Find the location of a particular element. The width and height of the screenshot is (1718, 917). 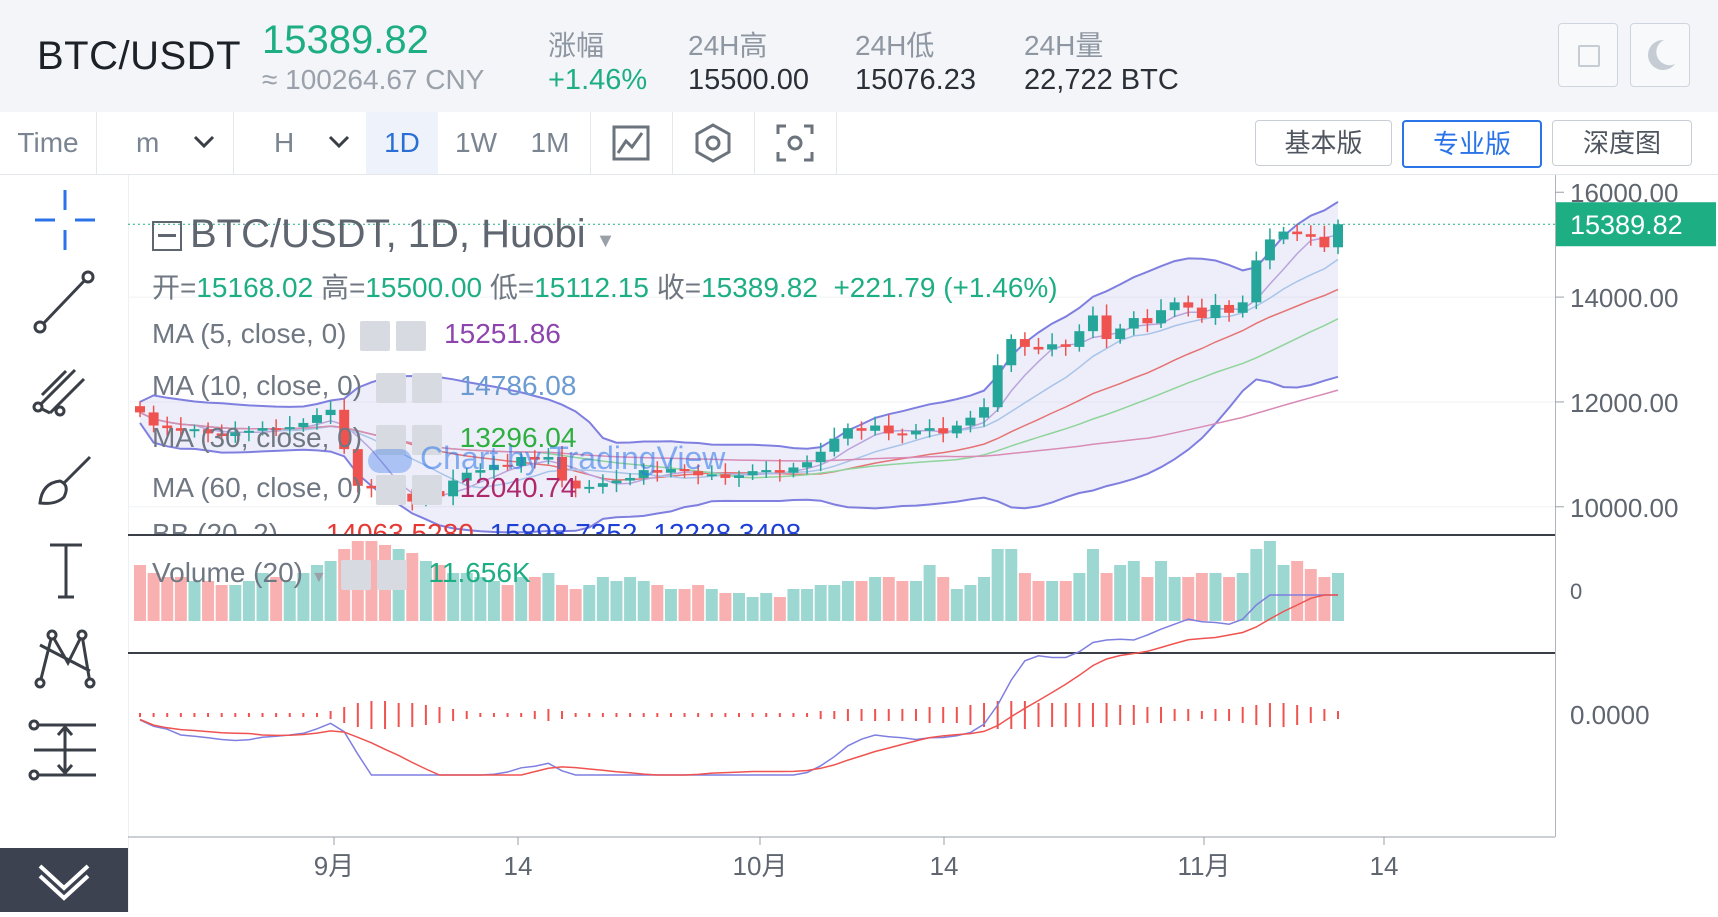

trend-line-icon is located at coordinates (65, 302).